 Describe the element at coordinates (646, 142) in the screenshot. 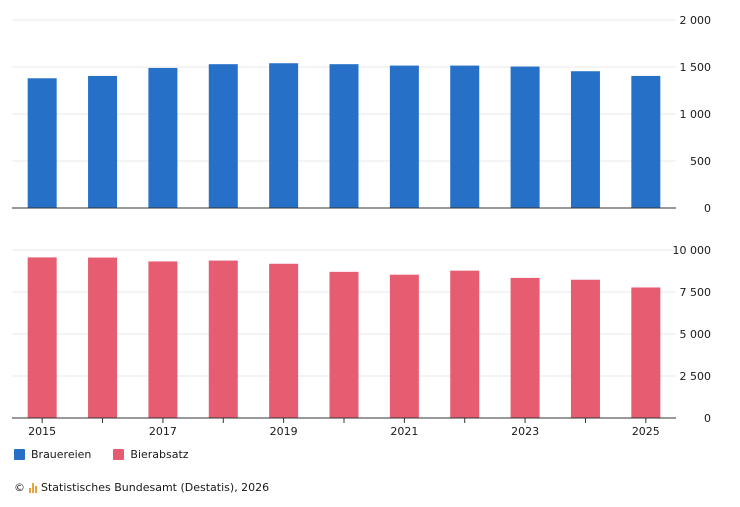

I see `bar-brauereien-2025` at that location.